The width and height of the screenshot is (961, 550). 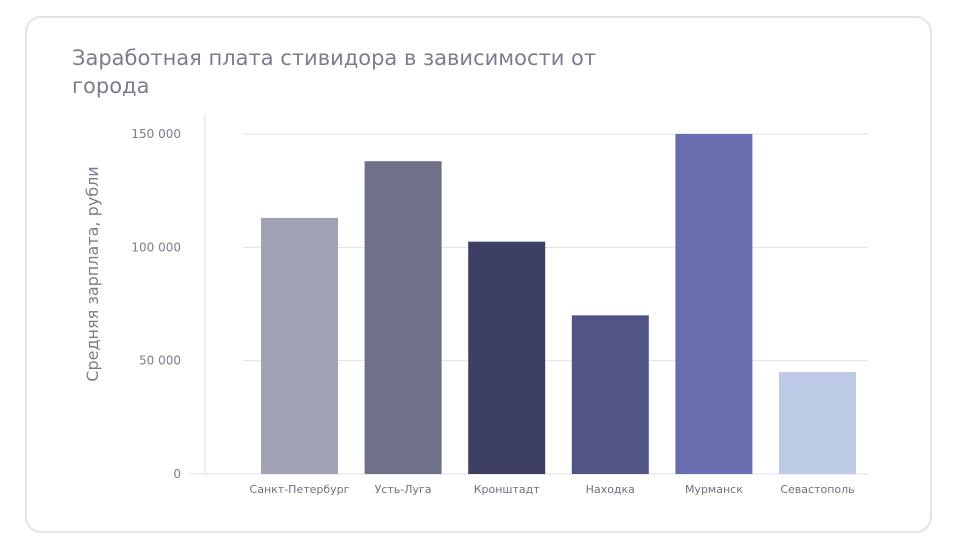 I want to click on category-label: Усть-Луга, so click(x=403, y=489).